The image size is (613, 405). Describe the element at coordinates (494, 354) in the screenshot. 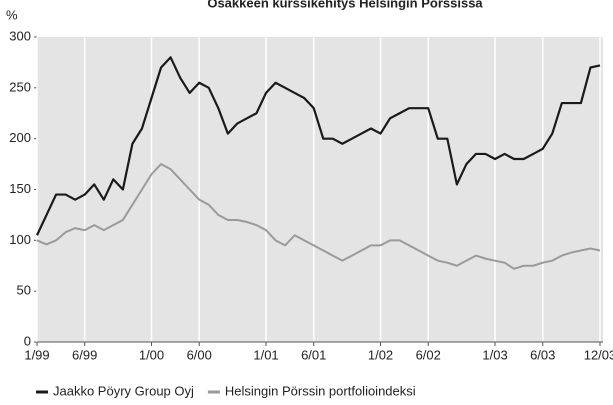

I see `x-tick-label: 1/03` at that location.